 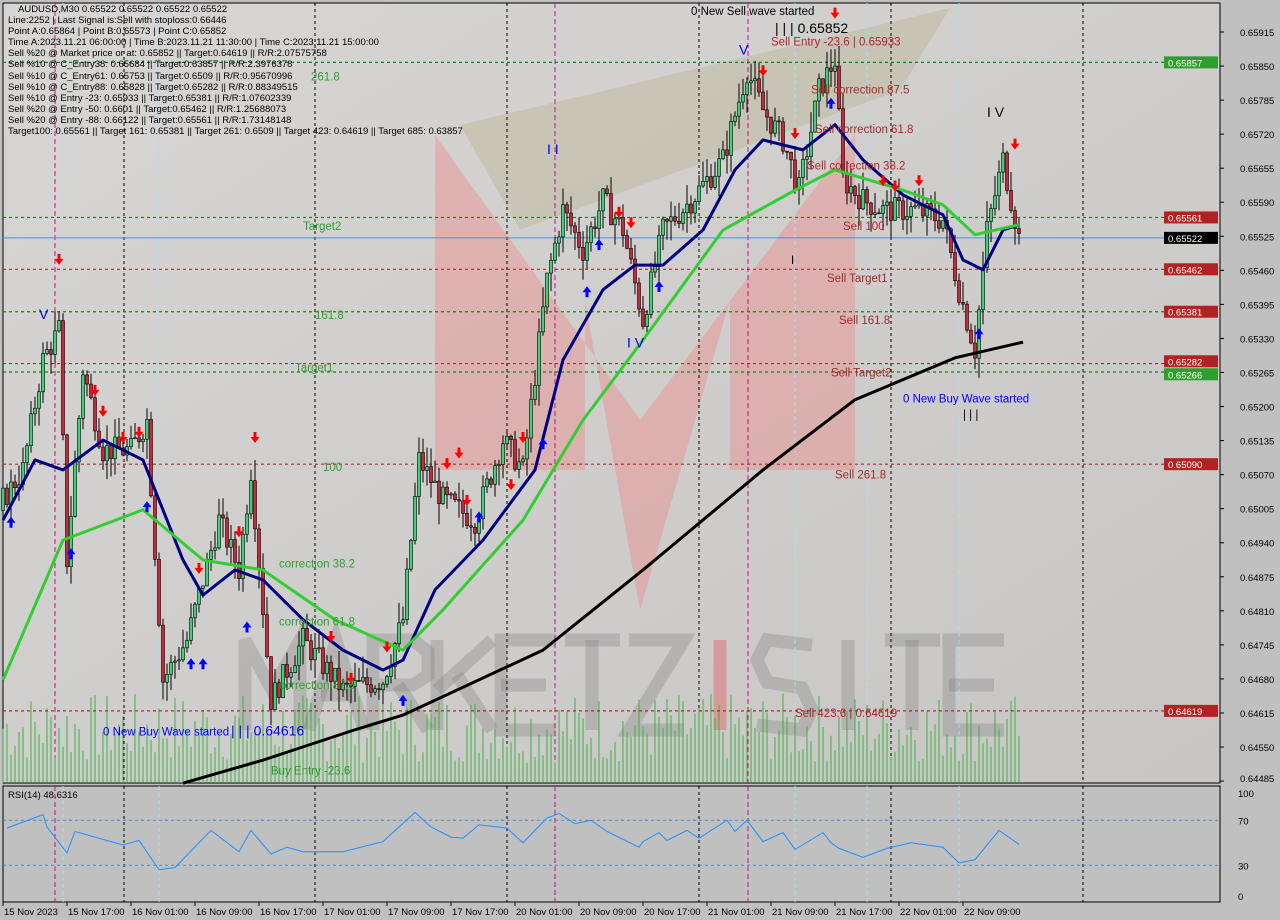 What do you see at coordinates (317, 686) in the screenshot?
I see `chart-annotation: correction 87.5` at bounding box center [317, 686].